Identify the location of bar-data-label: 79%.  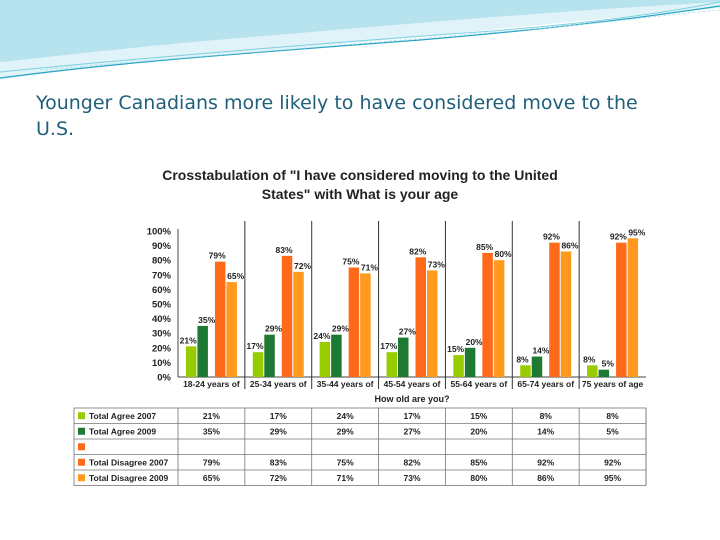
(217, 256).